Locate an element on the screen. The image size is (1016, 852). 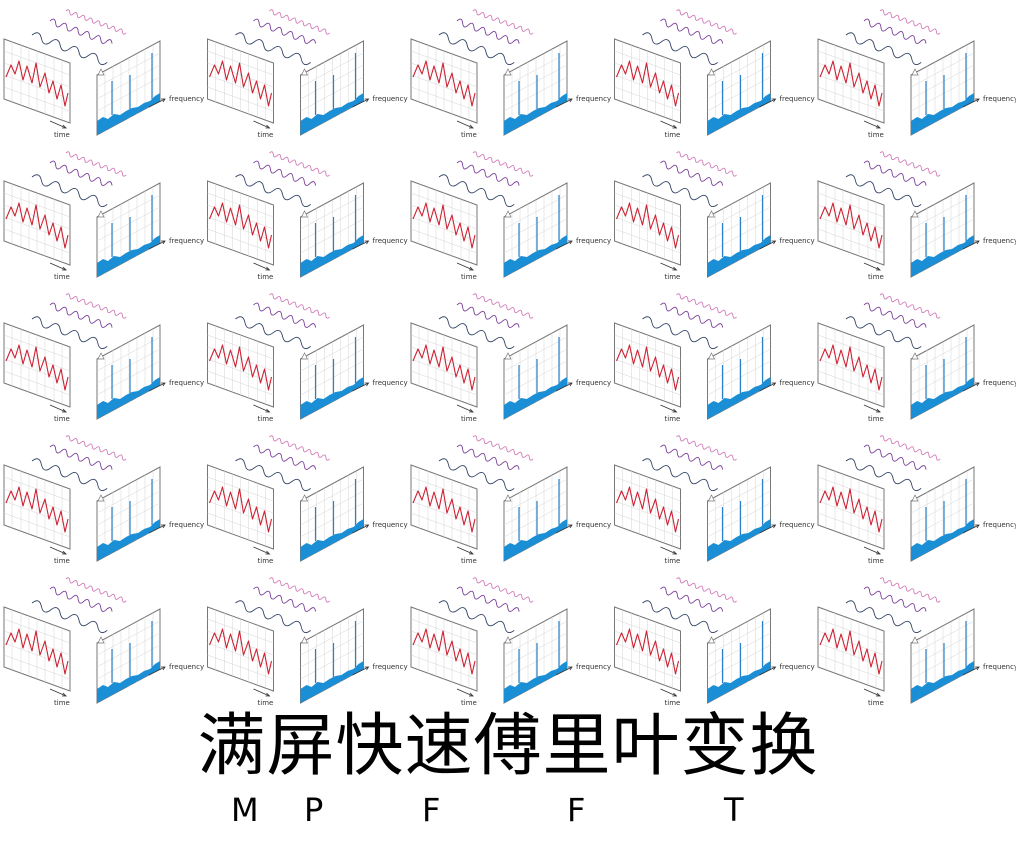
caption-letter: T is located at coordinates (734, 810).